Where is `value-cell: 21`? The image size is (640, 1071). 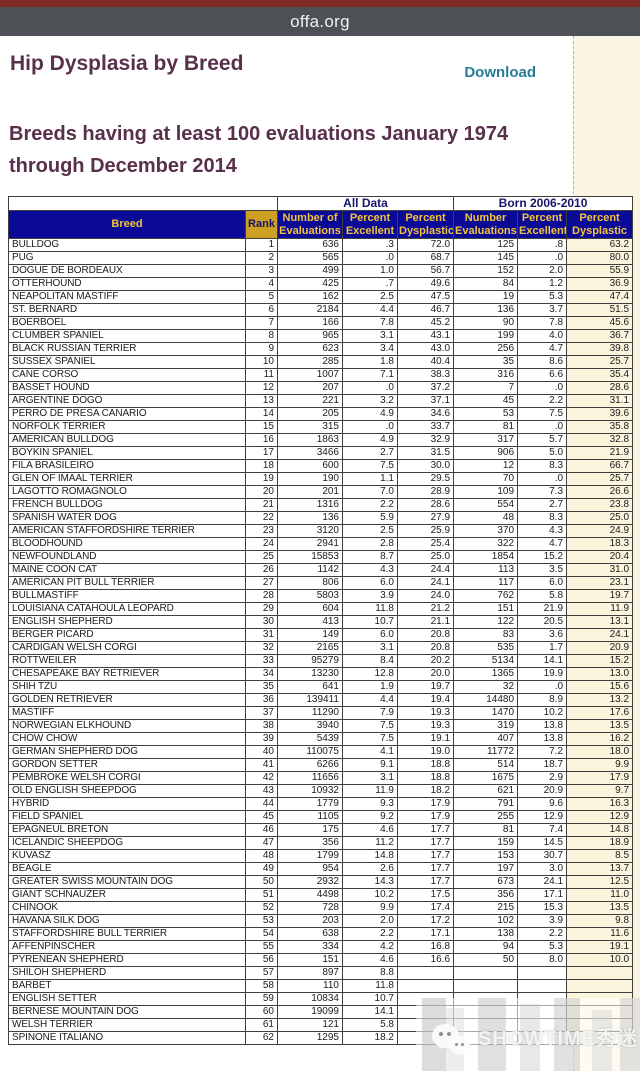 value-cell: 21 is located at coordinates (261, 505).